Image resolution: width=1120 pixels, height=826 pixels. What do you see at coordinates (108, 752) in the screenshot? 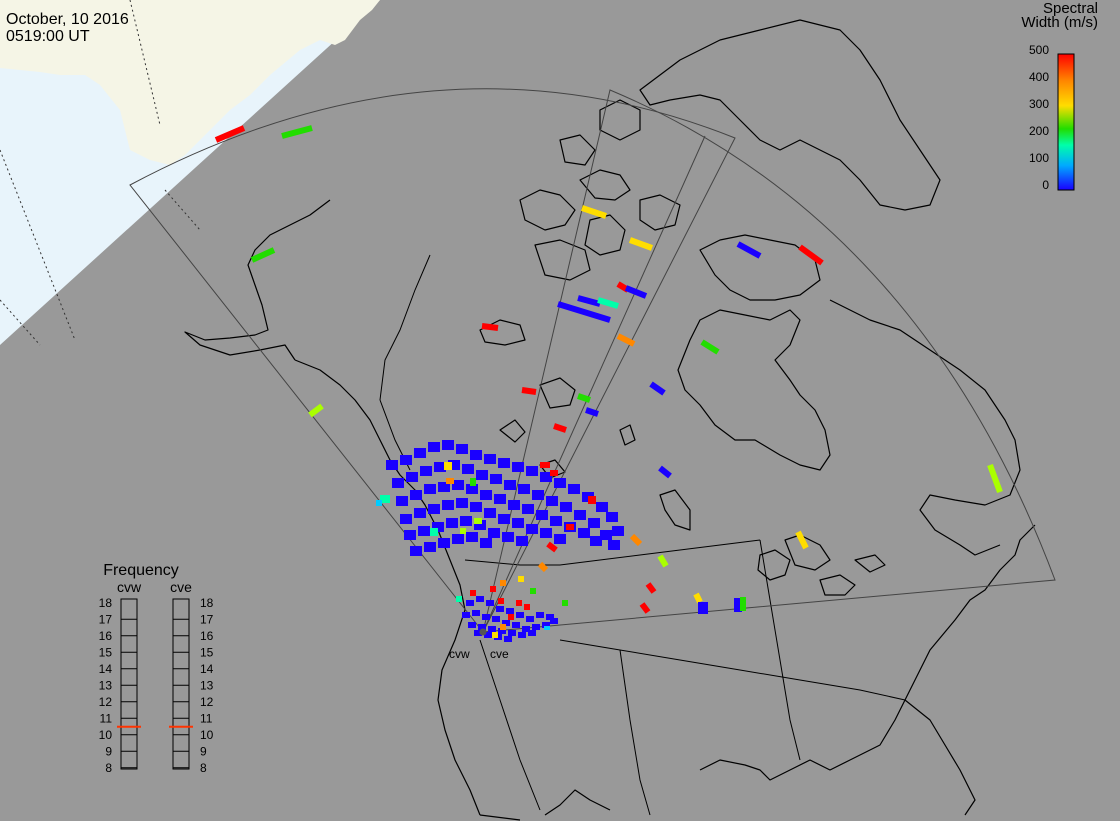
I see `frequency-tick-left: 9` at bounding box center [108, 752].